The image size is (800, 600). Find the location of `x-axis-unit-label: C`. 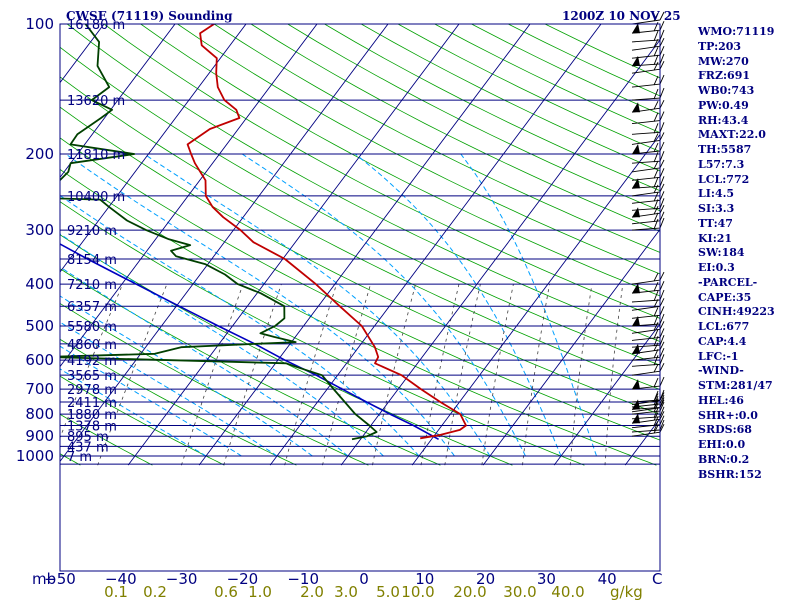

x-axis-unit-label: C is located at coordinates (657, 579).